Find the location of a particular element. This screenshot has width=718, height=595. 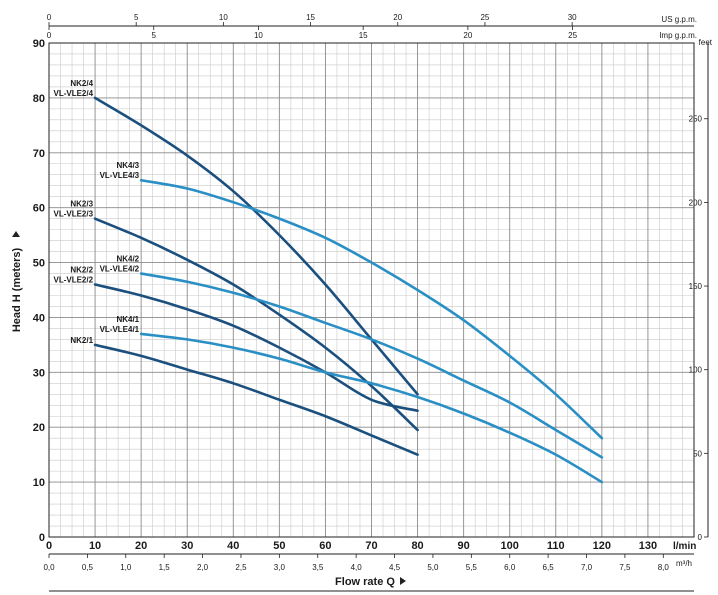

x-tick-label: 10 is located at coordinates (95, 546).